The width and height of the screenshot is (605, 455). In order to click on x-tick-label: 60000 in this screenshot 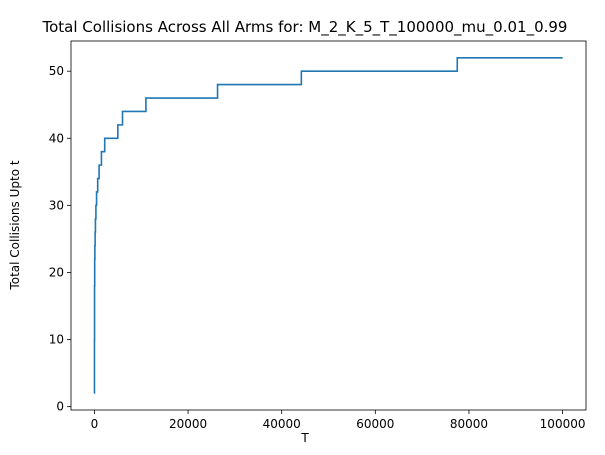, I will do `click(375, 424)`.